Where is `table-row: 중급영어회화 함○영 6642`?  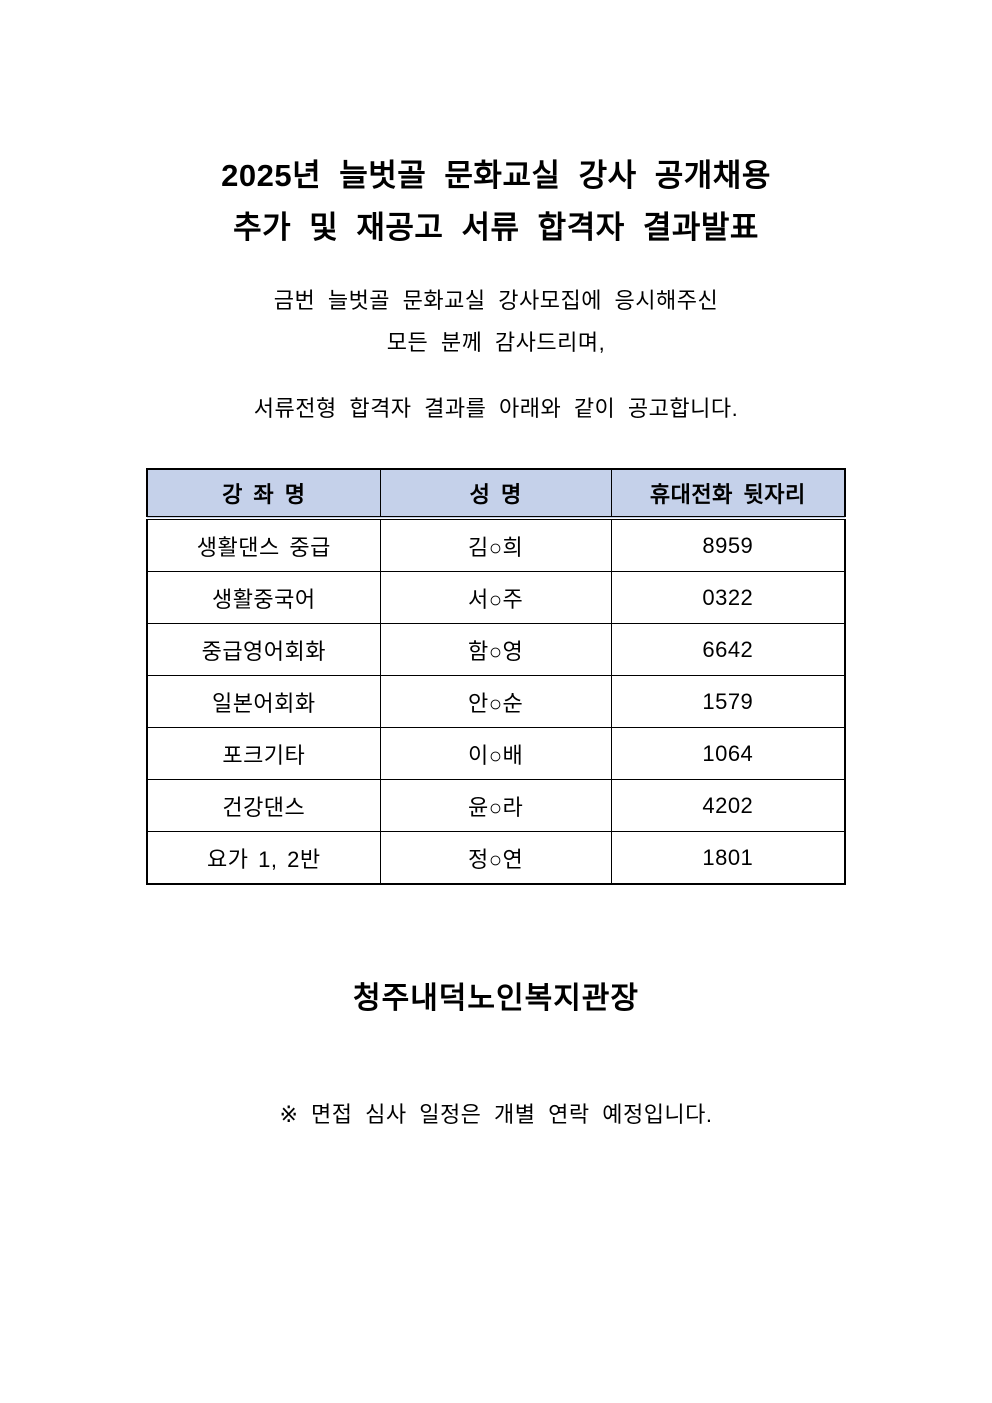 table-row: 중급영어회화 함○영 6642 is located at coordinates (496, 649).